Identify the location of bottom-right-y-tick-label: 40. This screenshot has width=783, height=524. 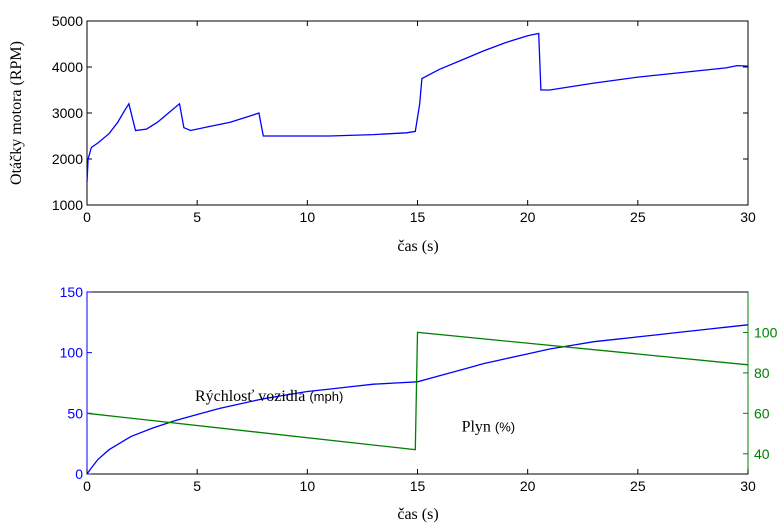
(762, 454).